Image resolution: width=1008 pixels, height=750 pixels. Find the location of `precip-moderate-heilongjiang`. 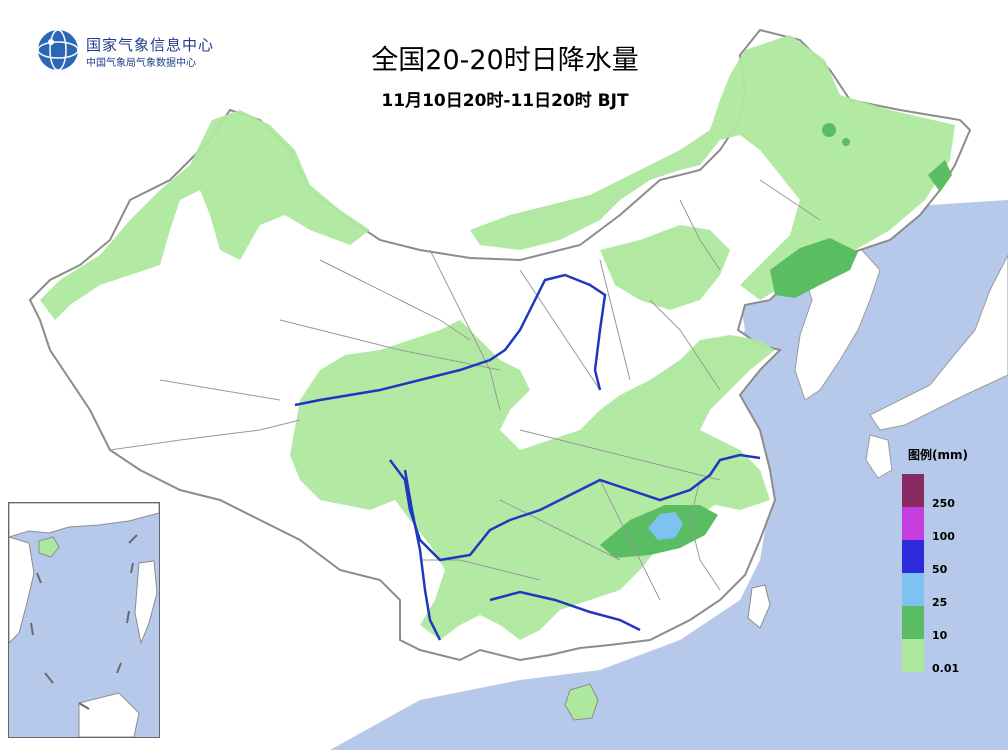

precip-moderate-heilongjiang is located at coordinates (940, 176).